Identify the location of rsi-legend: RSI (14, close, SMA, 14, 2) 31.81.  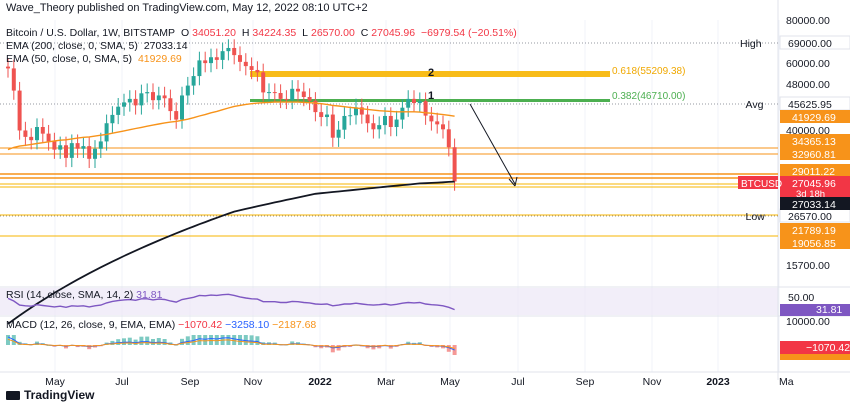
(84, 295).